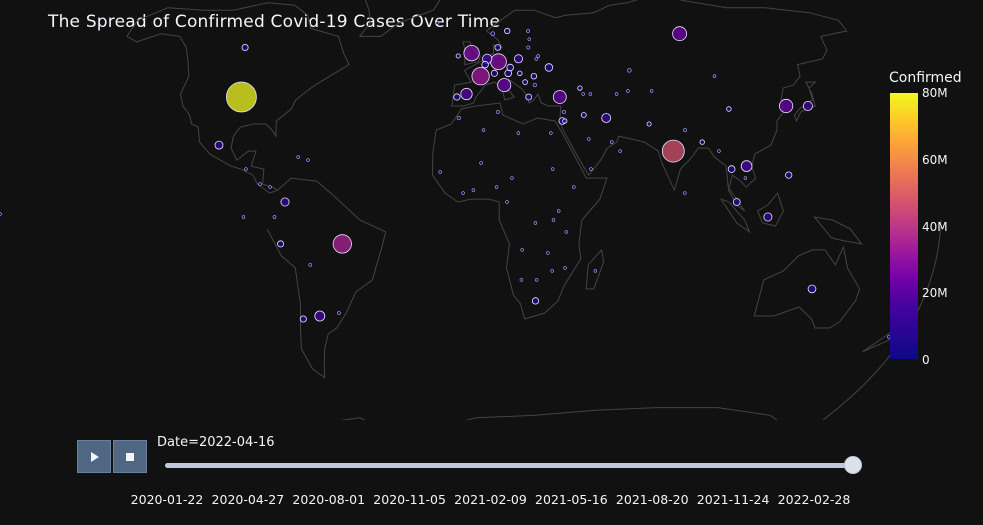  Describe the element at coordinates (853, 465) in the screenshot. I see `date-slider-handle` at that location.